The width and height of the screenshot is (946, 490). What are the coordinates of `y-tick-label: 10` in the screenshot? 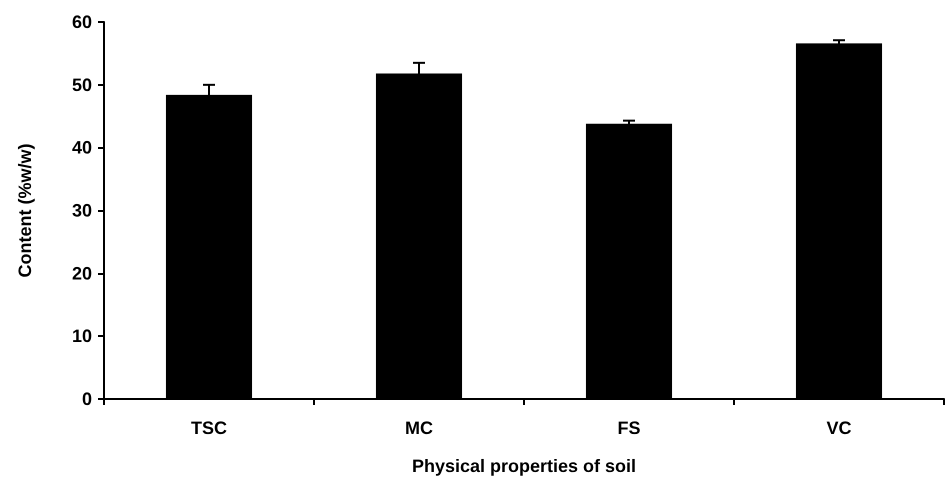 It's located at (82, 336).